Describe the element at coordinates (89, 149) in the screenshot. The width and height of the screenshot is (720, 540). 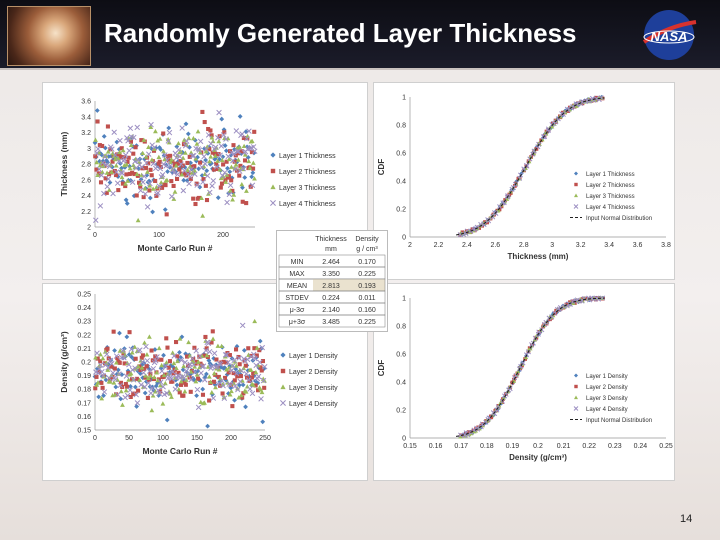
I see `y-tick-label: 3` at that location.